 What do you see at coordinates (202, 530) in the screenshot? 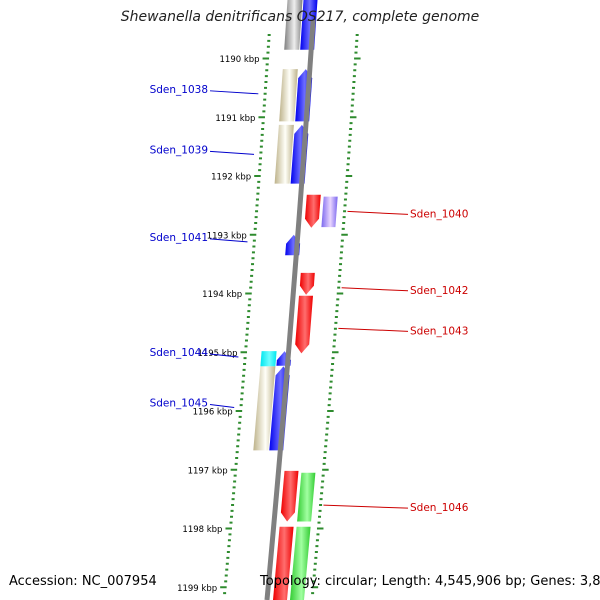
I see `scale-label: 1198 kbp` at bounding box center [202, 530].